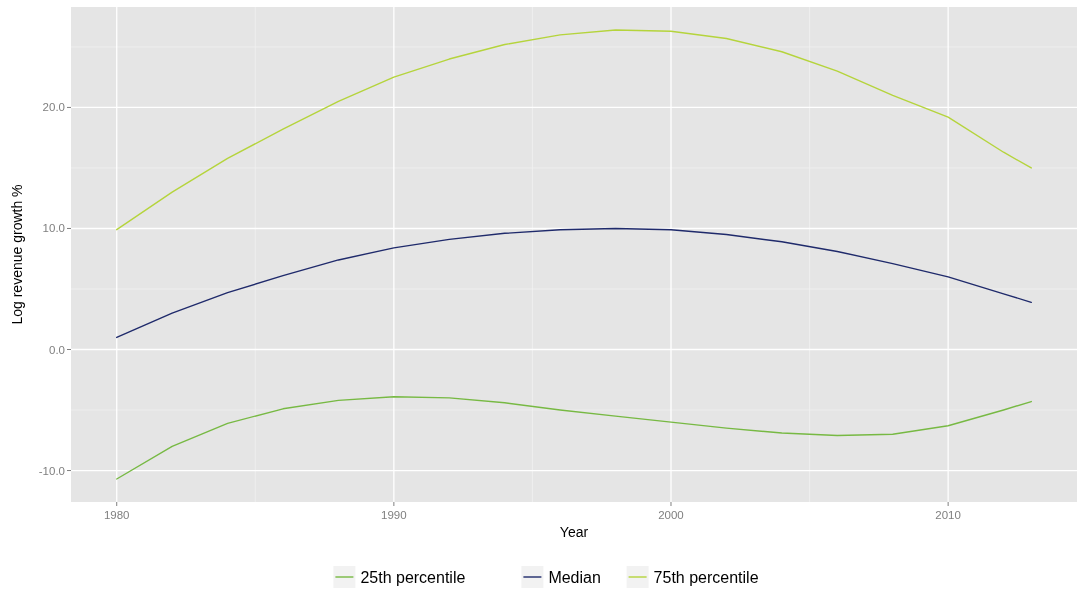  I want to click on x-tick-label: 1990, so click(394, 515).